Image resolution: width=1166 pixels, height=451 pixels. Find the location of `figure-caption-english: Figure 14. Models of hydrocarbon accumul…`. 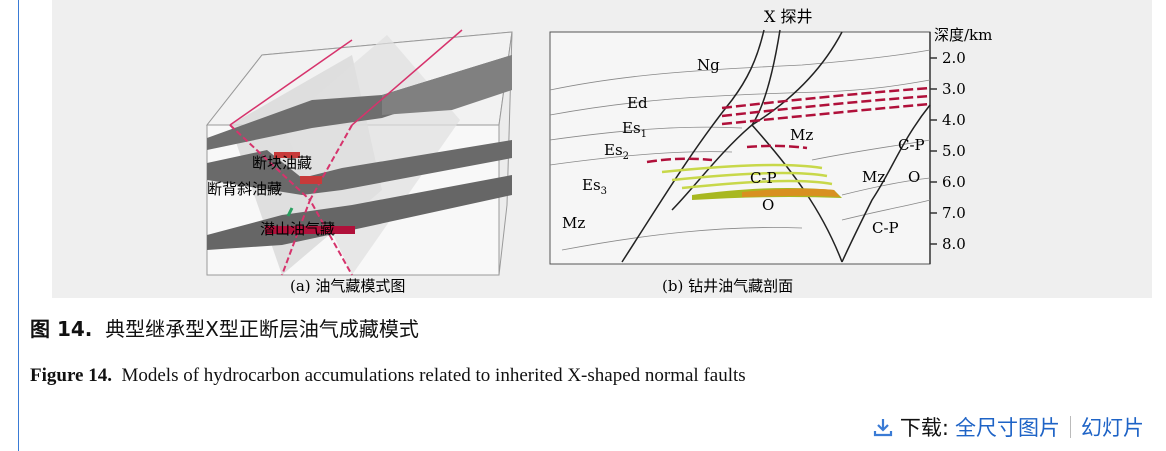

figure-caption-english: Figure 14. Models of hydrocarbon accumul… is located at coordinates (388, 376).